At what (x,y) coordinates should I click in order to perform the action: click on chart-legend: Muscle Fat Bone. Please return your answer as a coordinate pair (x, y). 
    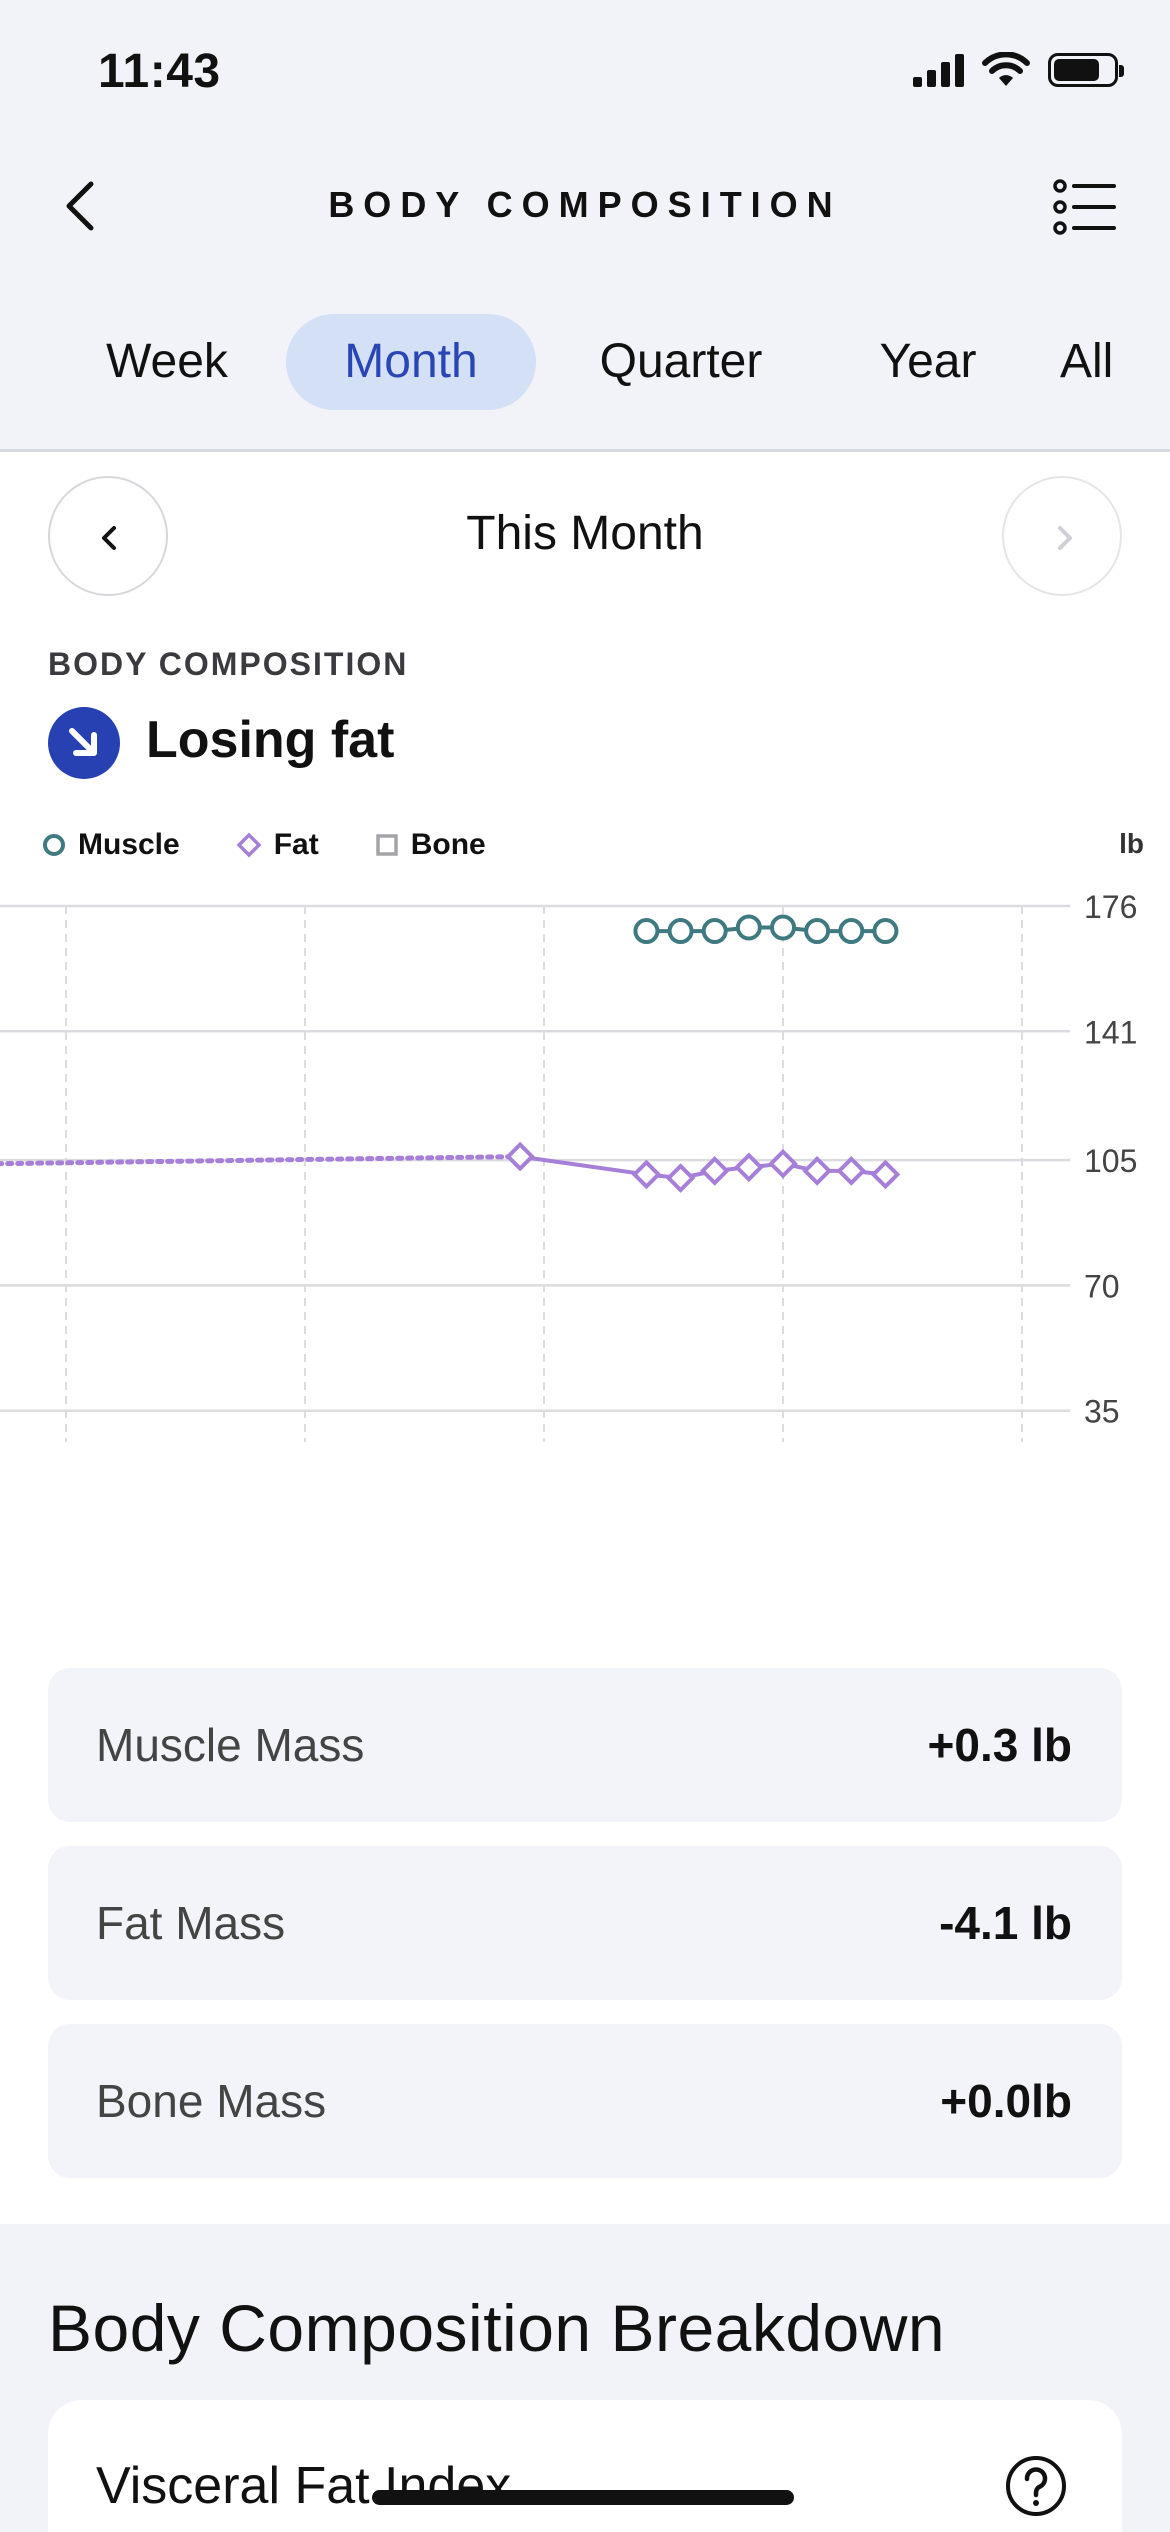
    Looking at the image, I should click on (292, 845).